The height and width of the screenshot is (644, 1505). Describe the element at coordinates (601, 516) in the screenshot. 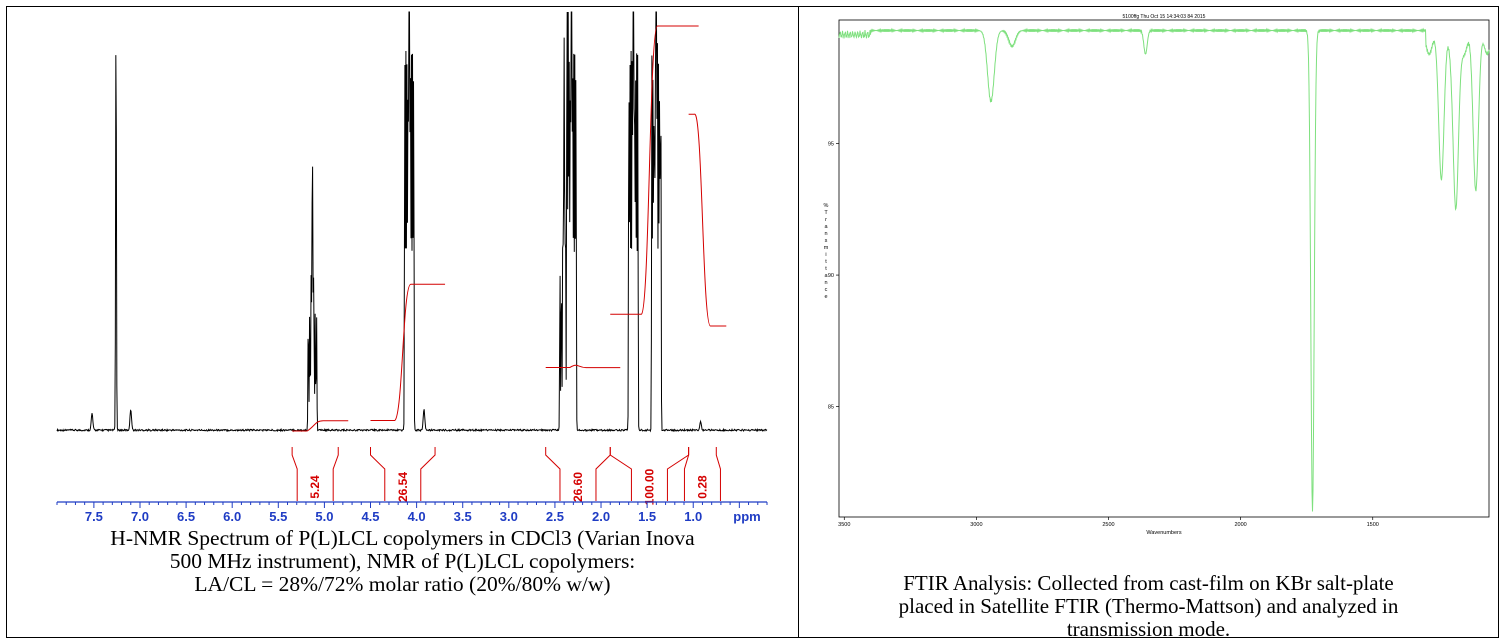

I see `nmr-x-tick-label: 2.0` at that location.